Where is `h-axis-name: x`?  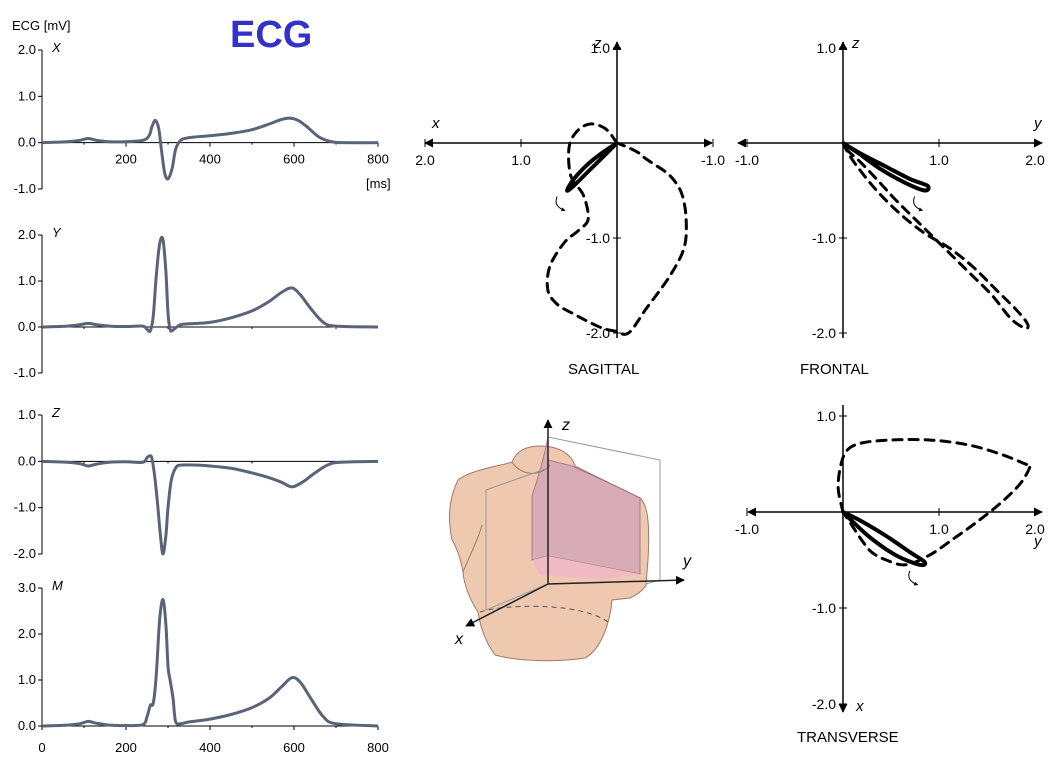 h-axis-name: x is located at coordinates (435, 123).